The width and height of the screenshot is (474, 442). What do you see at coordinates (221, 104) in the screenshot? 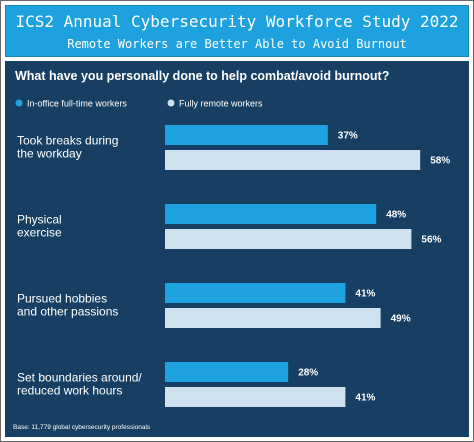
I see `legend-label-remote: Fully remote workers` at bounding box center [221, 104].